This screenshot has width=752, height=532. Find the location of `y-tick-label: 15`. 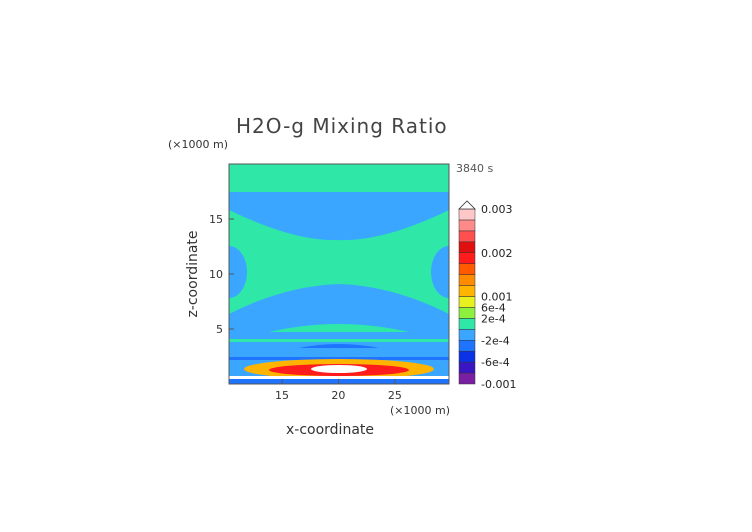

y-tick-label: 15 is located at coordinates (216, 219).